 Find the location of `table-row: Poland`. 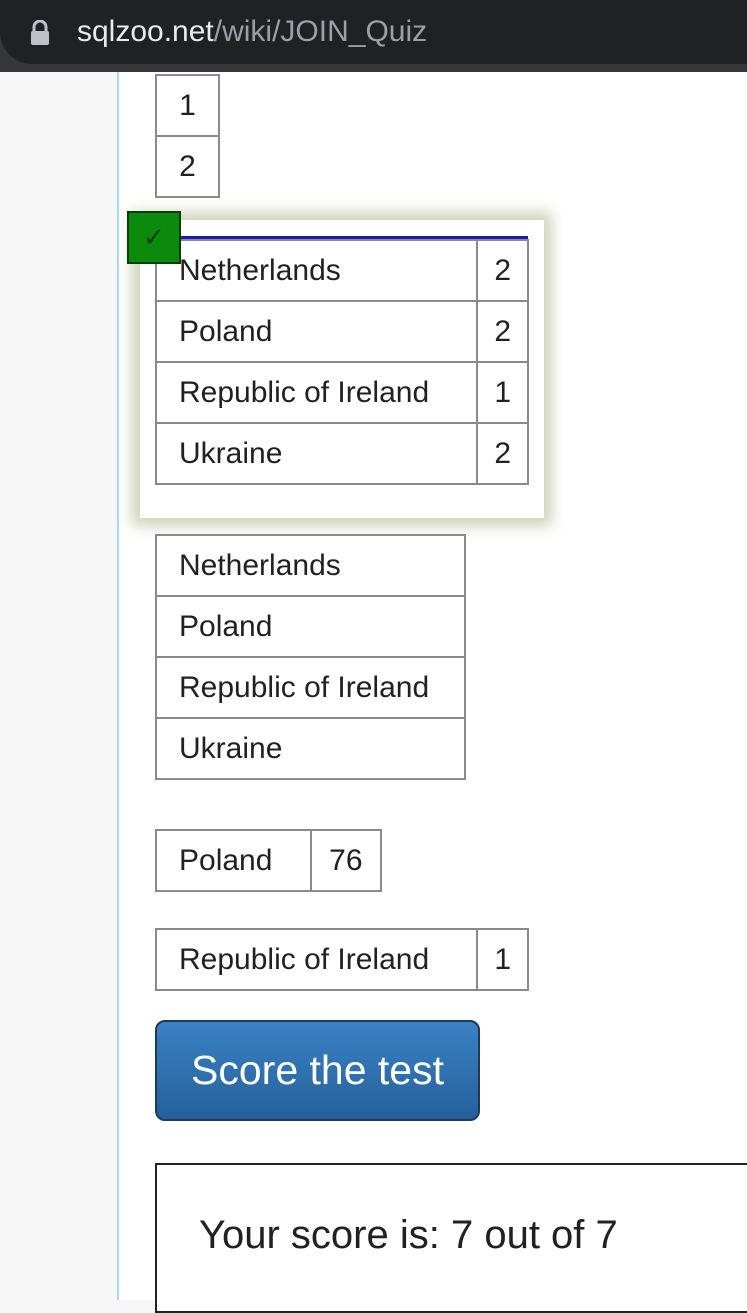

table-row: Poland is located at coordinates (310, 626).